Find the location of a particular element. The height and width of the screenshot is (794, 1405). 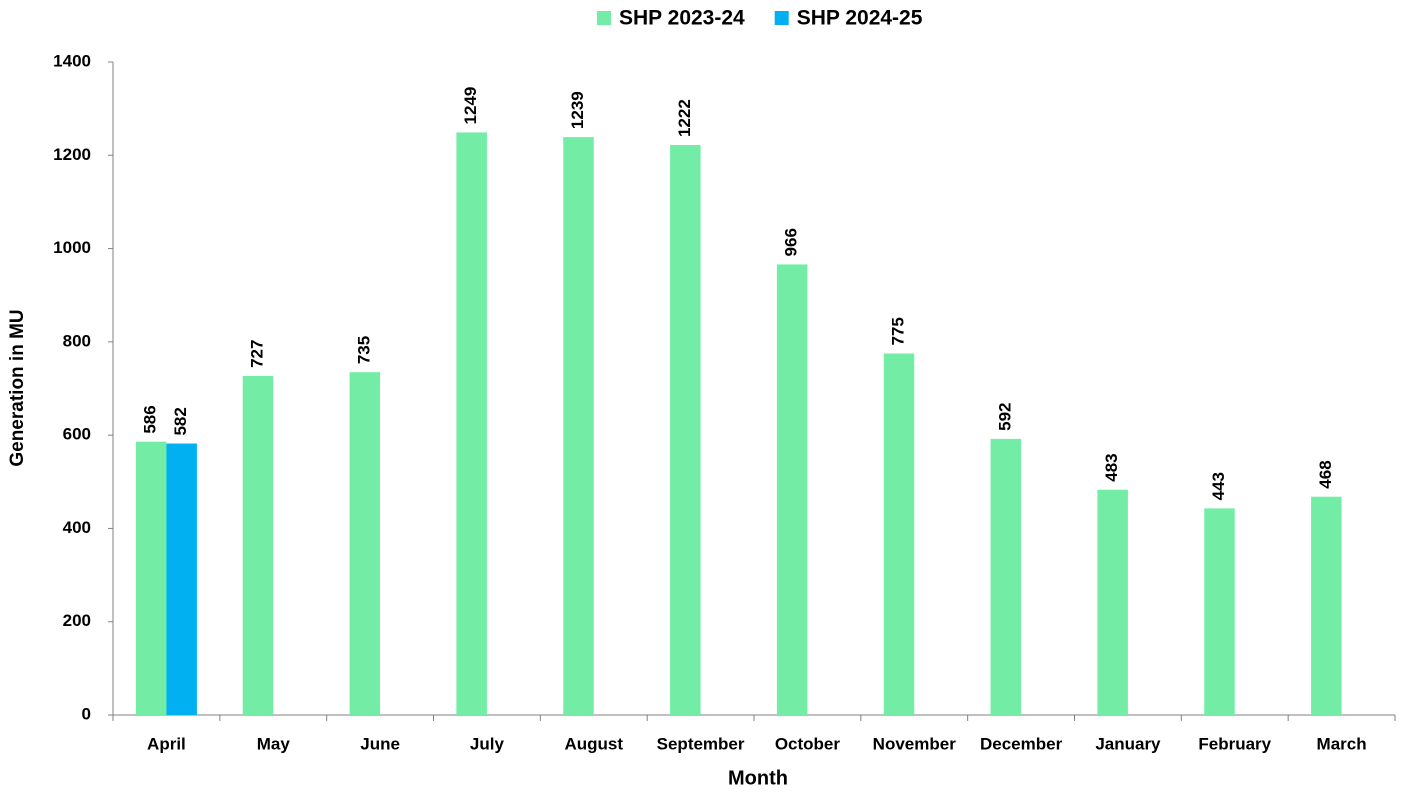

y-tick-label: 200 is located at coordinates (77, 620).